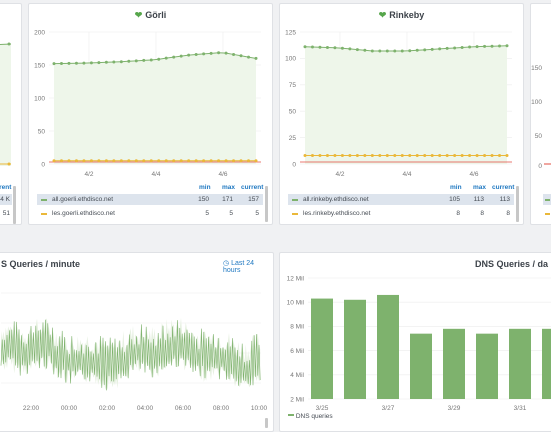 Image resolution: width=551 pixels, height=432 pixels. Describe the element at coordinates (456, 187) in the screenshot. I see `rinkeby-legend-head-min: min` at that location.